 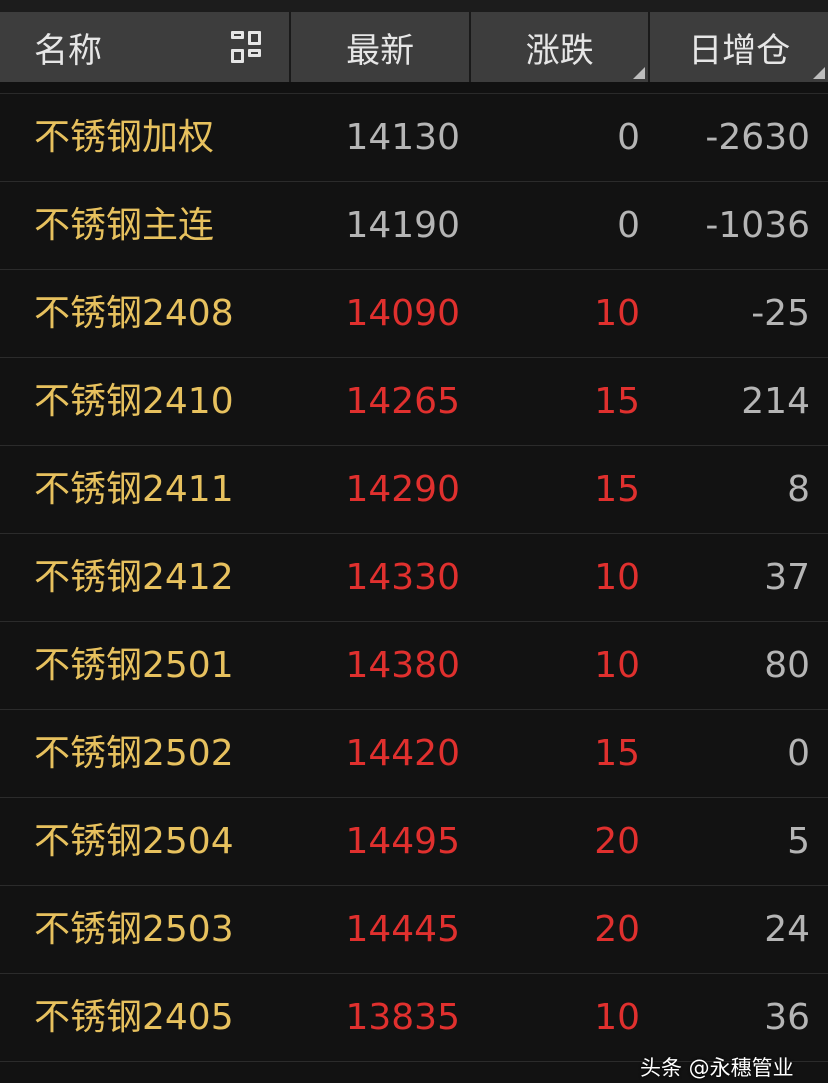 I want to click on contract-name: 不锈钢2503, so click(x=134, y=929).